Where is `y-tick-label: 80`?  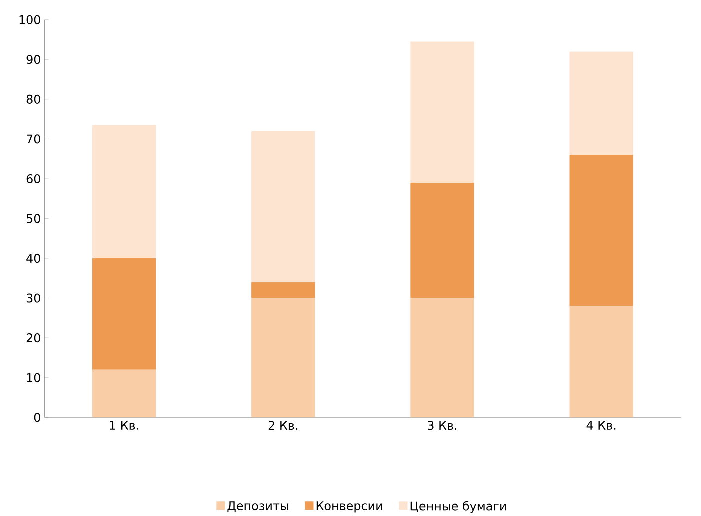 y-tick-label: 80 is located at coordinates (33, 99).